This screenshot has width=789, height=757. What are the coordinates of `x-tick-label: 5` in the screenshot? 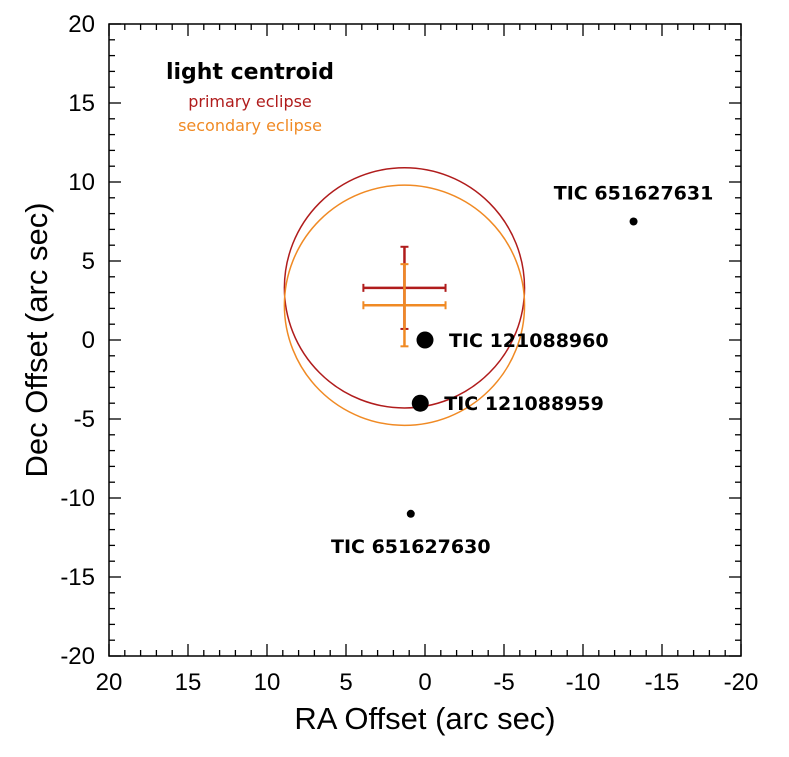 It's located at (345, 682).